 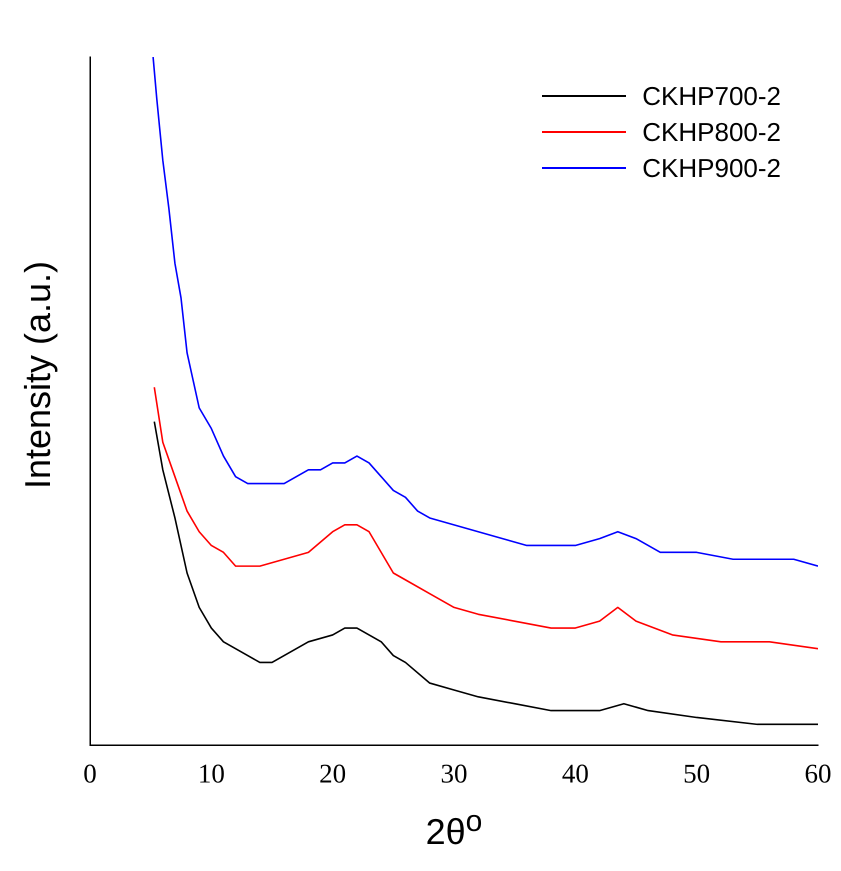 What do you see at coordinates (332, 773) in the screenshot?
I see `x-tick-label: 20` at bounding box center [332, 773].